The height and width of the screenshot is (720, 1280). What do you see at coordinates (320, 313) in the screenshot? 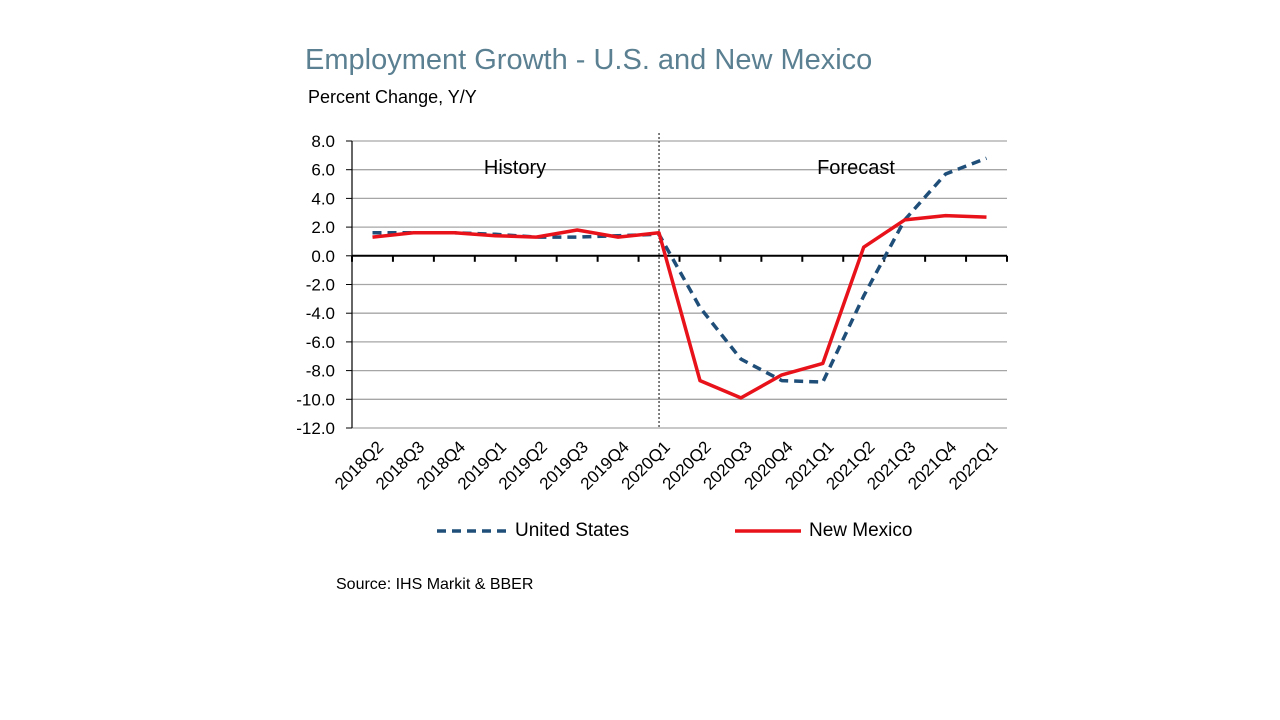
I see `y-tick-label: -4.0` at bounding box center [320, 313].